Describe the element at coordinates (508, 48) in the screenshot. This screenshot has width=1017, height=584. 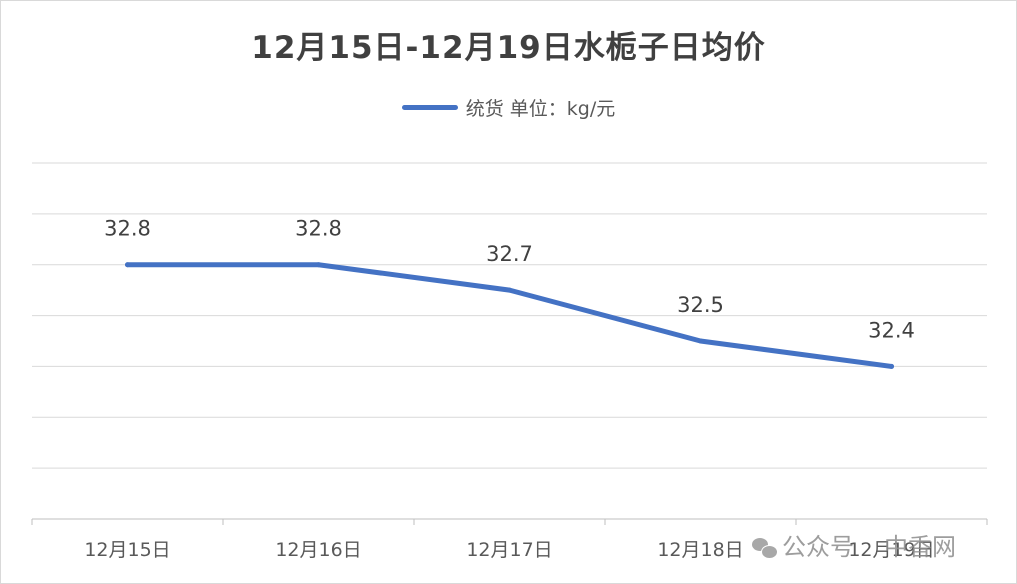
I see `chart-title: 12月15日-12月19日水栀子日均价` at that location.